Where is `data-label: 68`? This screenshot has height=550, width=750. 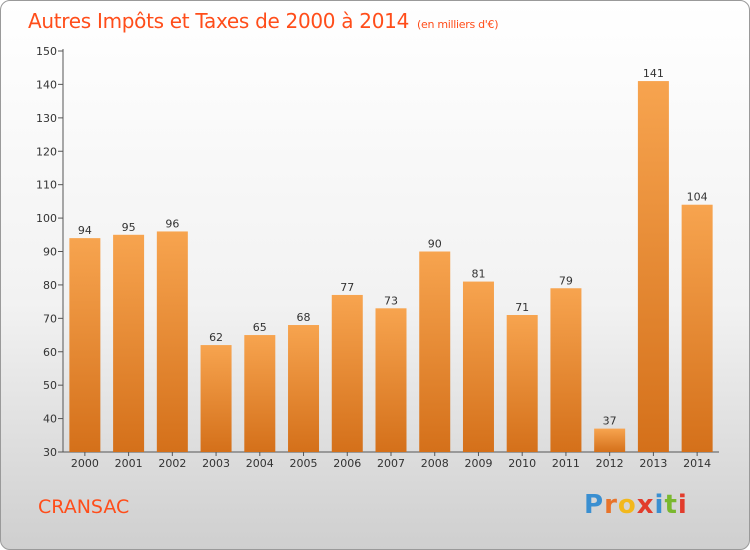 data-label: 68 is located at coordinates (304, 317).